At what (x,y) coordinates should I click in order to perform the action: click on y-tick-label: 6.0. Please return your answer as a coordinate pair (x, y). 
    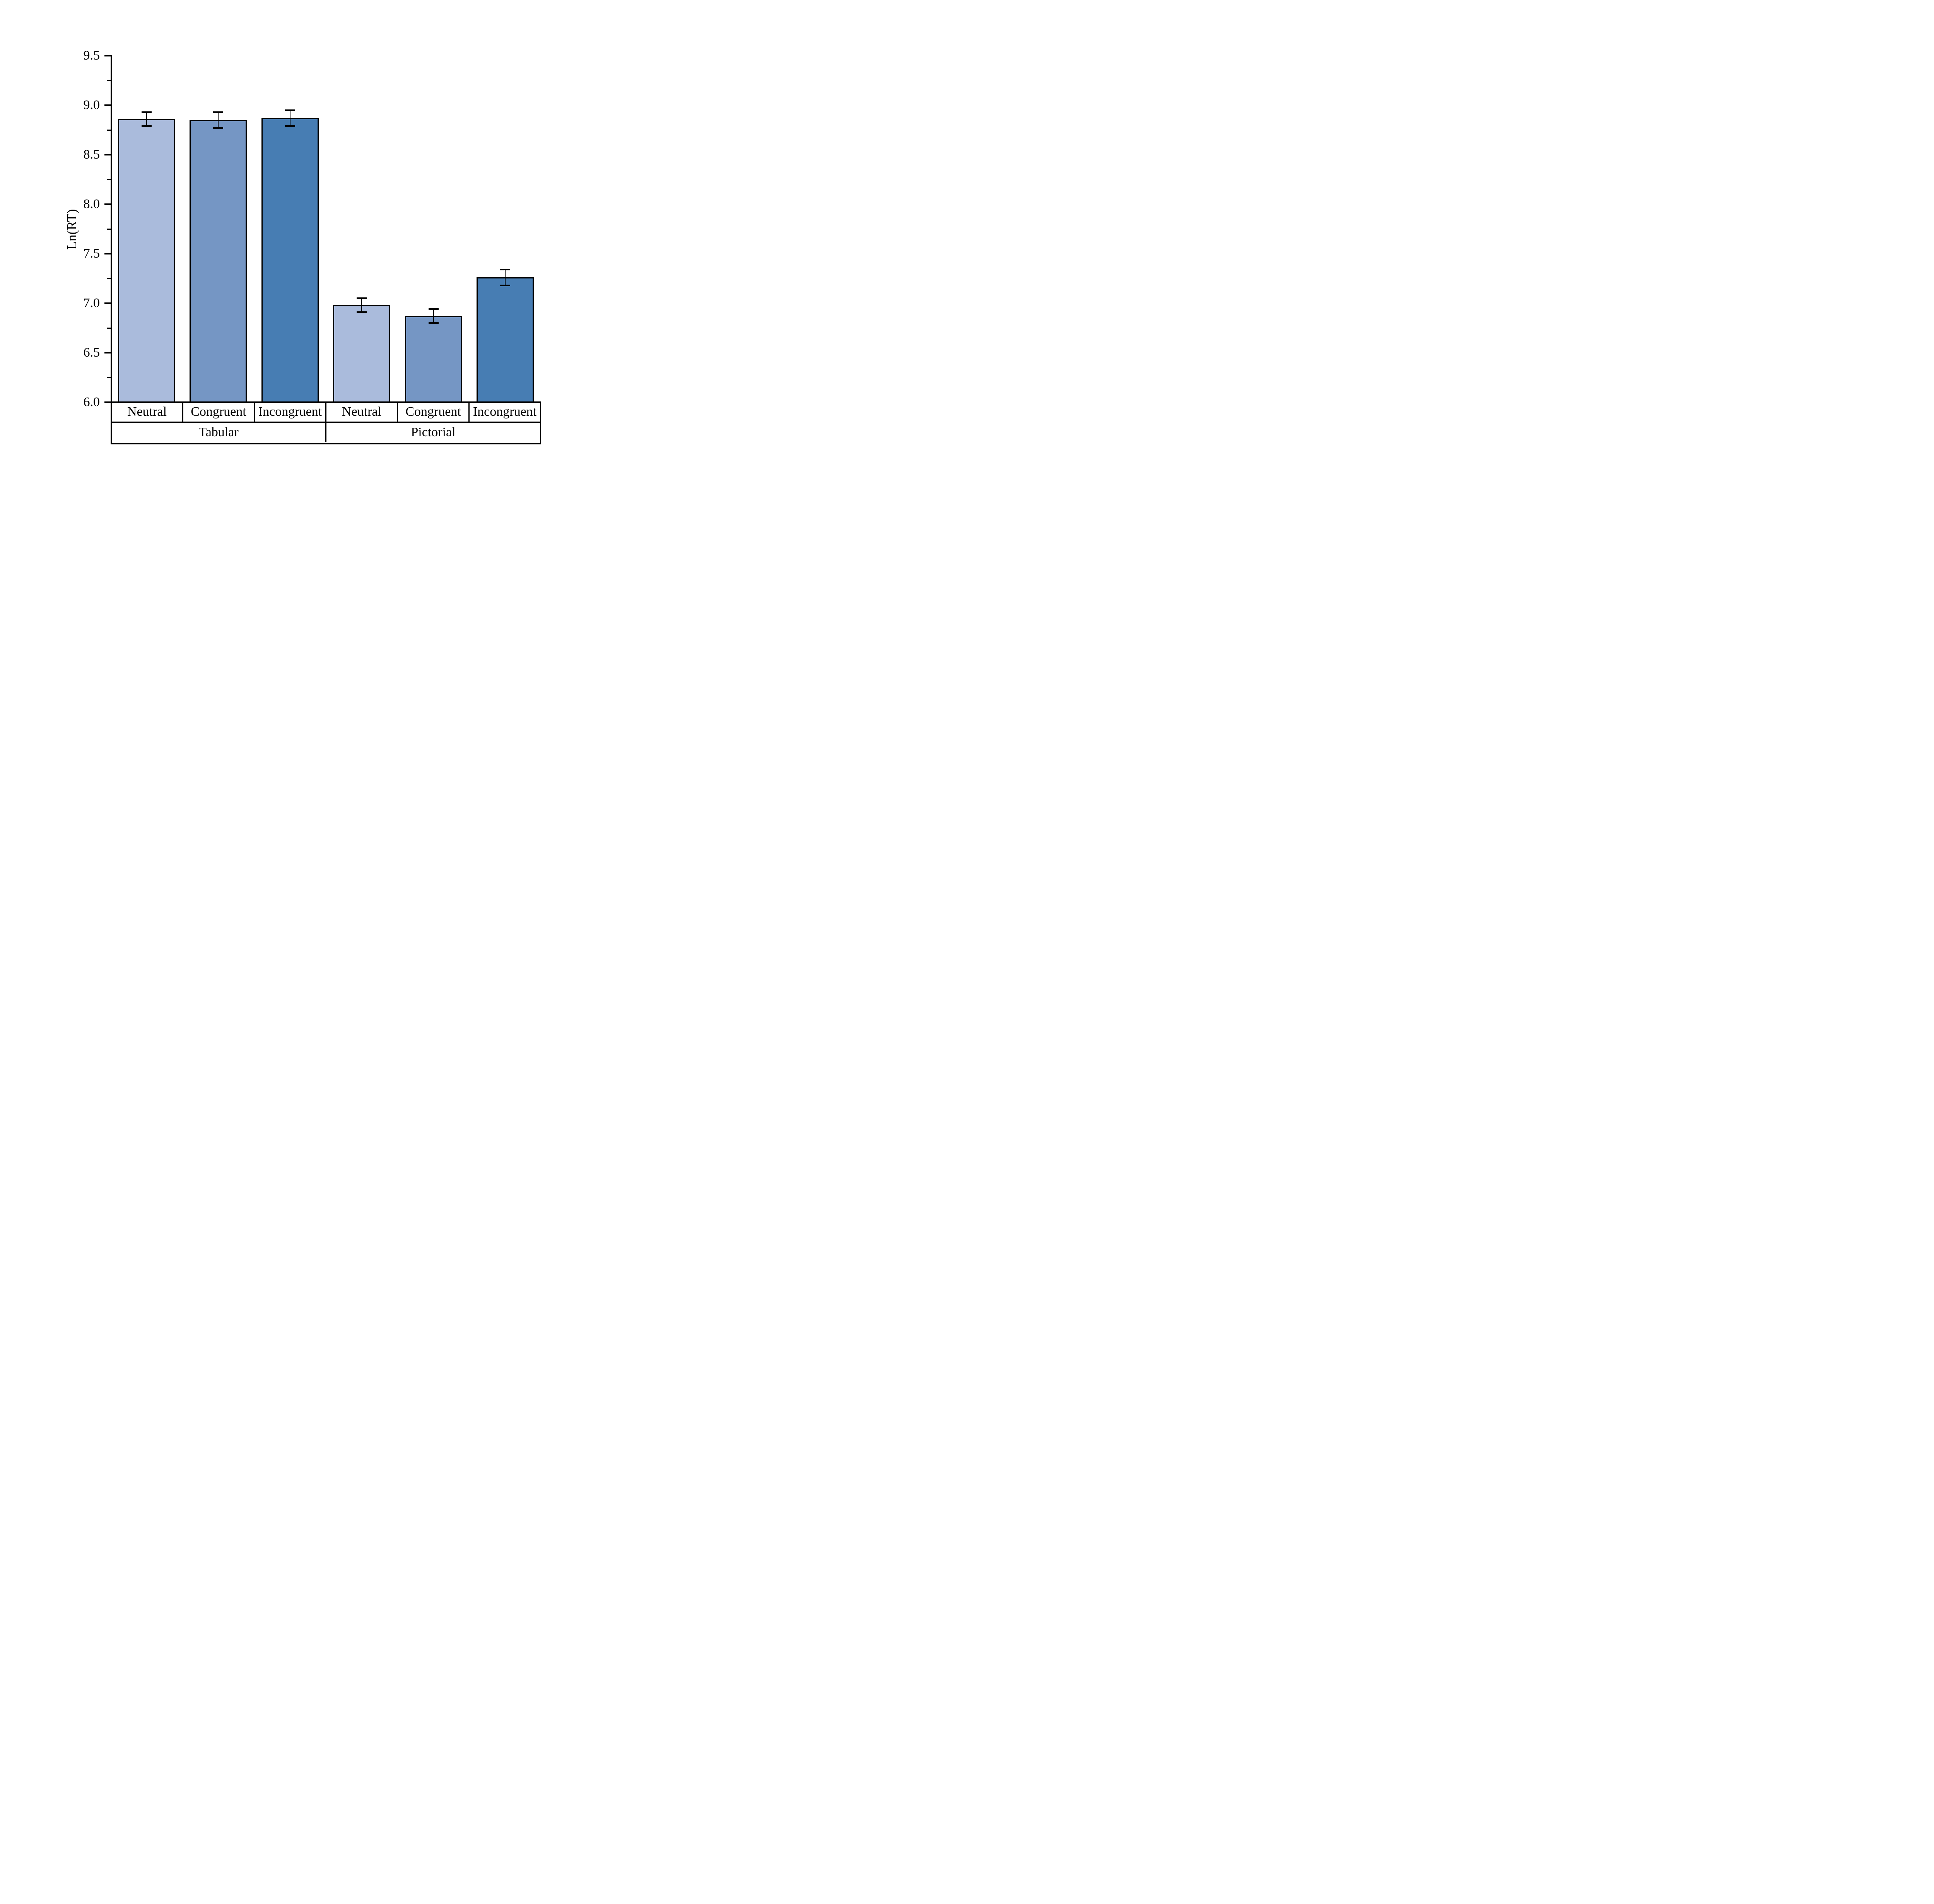
    Looking at the image, I should click on (91, 402).